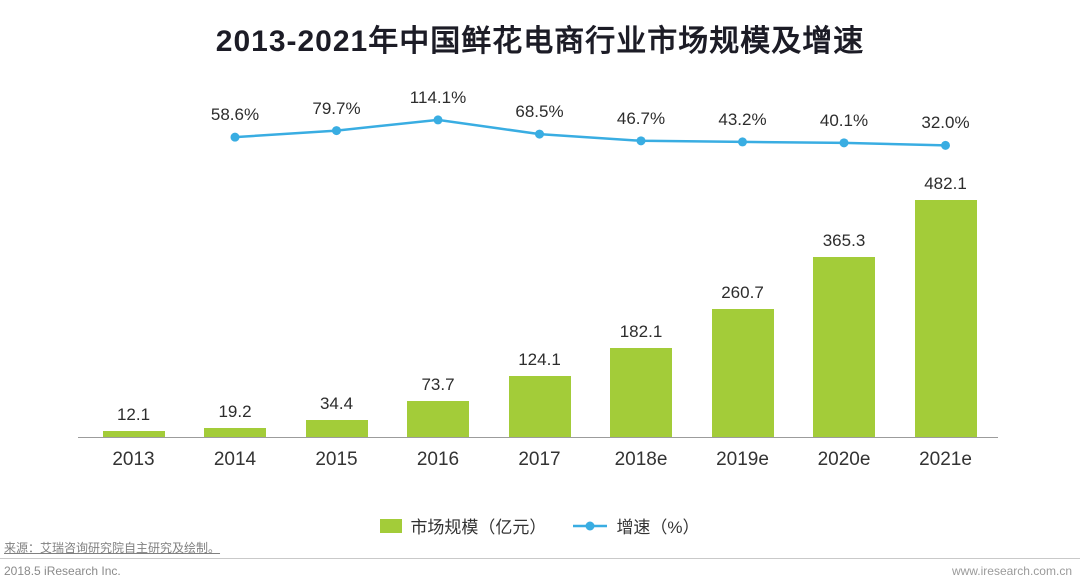 This screenshot has width=1080, height=583. I want to click on growth-label-2019e: 43.2%, so click(742, 119).